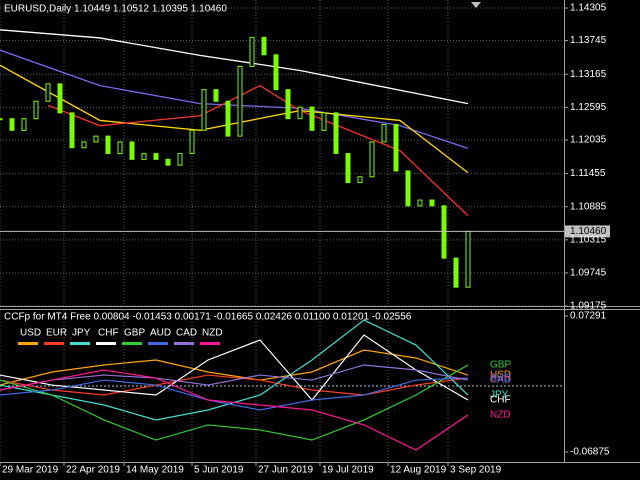 The width and height of the screenshot is (640, 480). I want to click on legend-label: EUR, so click(56, 333).